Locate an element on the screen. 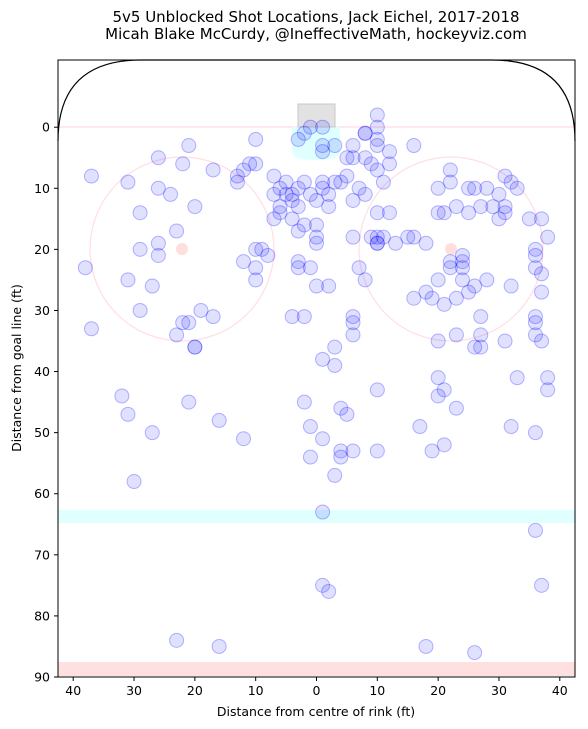 The width and height of the screenshot is (588, 729). y-tick-label: 70 is located at coordinates (42, 554).